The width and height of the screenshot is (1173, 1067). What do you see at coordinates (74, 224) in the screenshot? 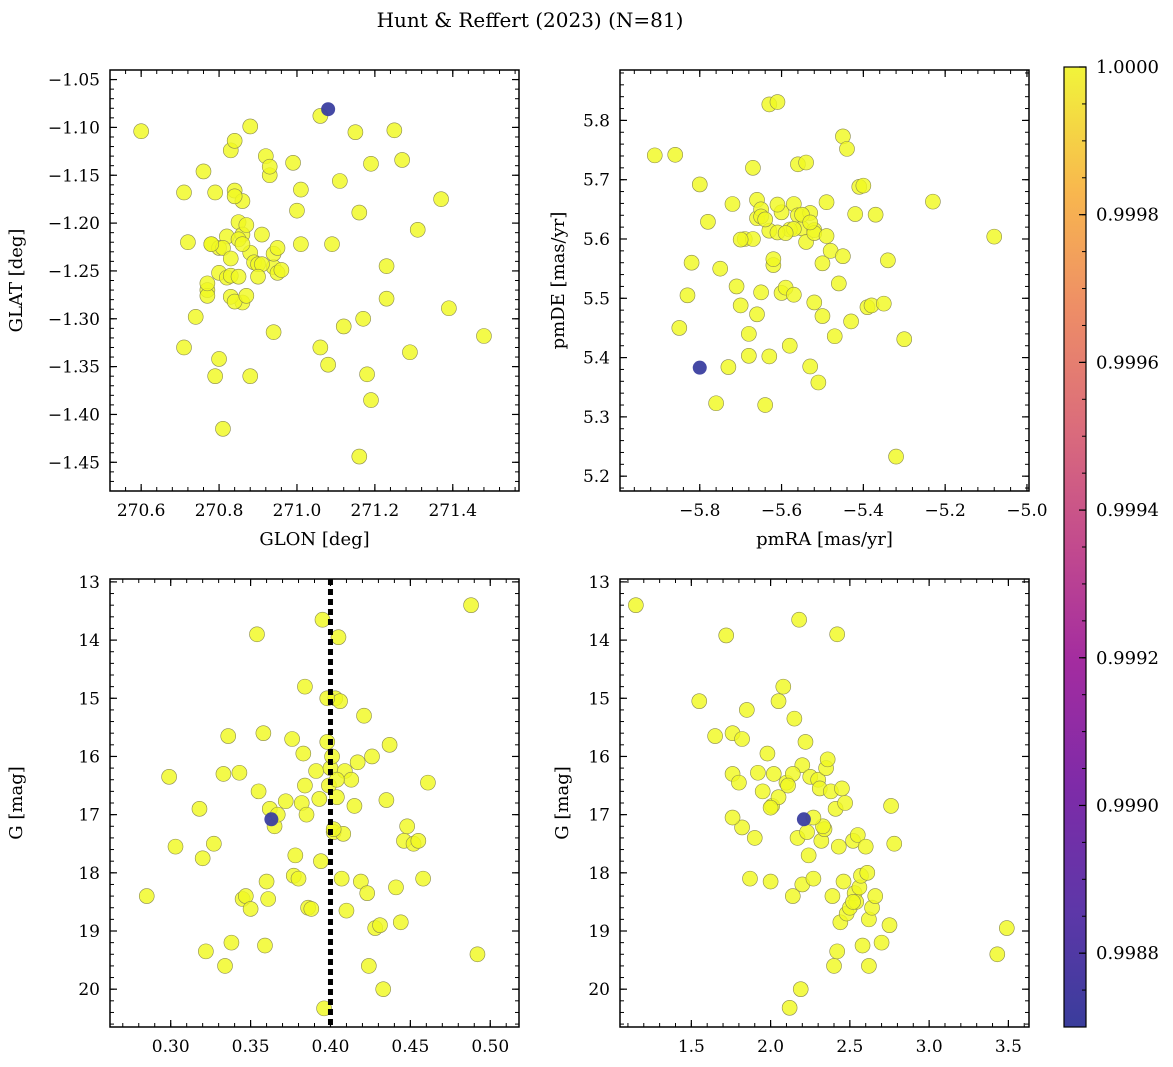
I see `y-tick-label: −1.20` at bounding box center [74, 224].